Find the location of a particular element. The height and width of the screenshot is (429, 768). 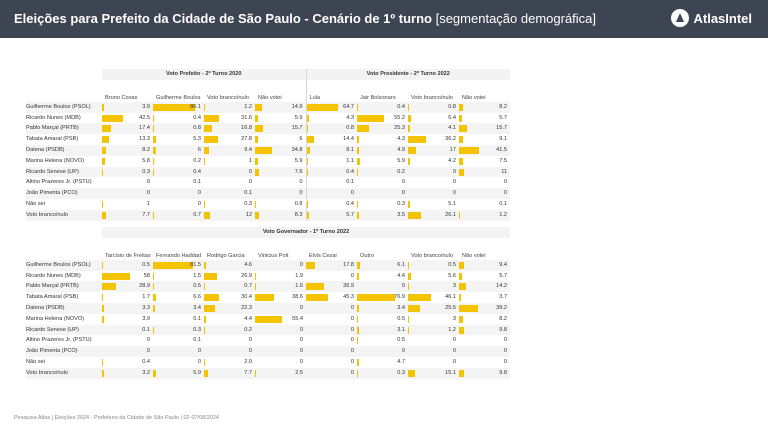

data-label: 17.8 is located at coordinates (348, 264).